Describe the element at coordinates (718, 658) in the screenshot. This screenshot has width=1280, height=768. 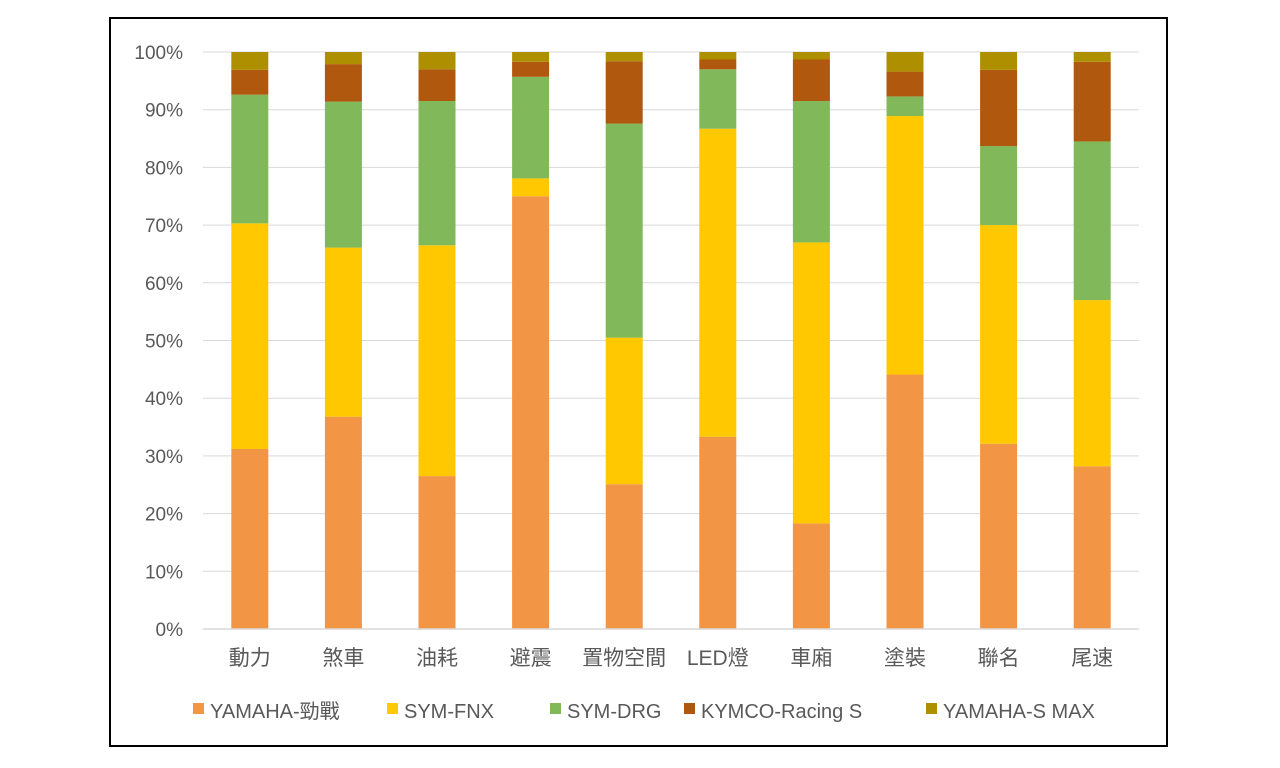
I see `x-tick-label: LED燈` at that location.